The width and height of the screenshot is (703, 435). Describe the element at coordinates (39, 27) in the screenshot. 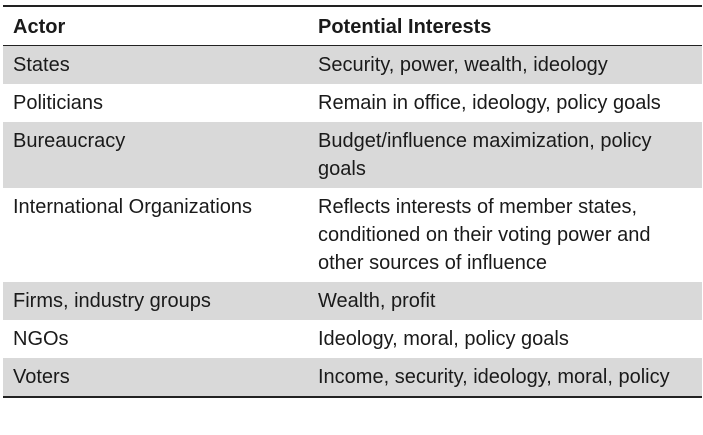

I see `header-actor: Actor` at that location.